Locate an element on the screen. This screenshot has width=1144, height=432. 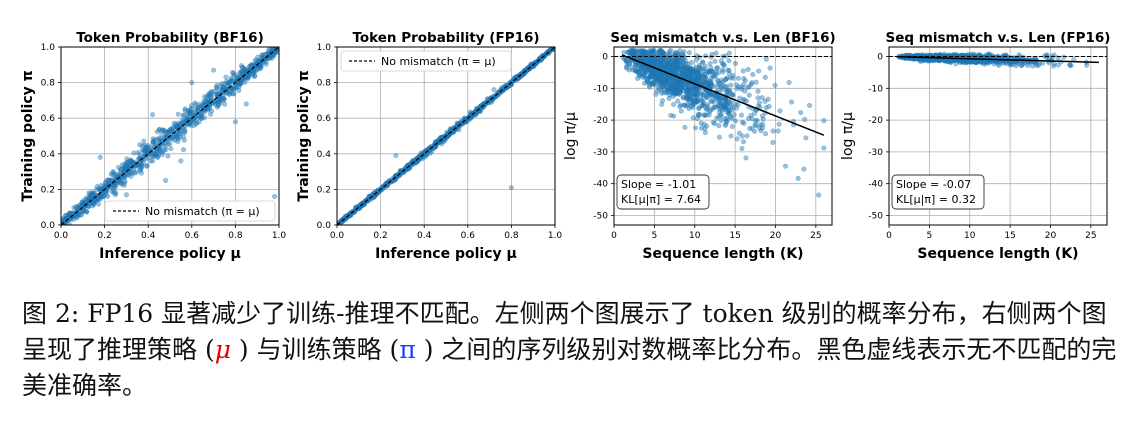
x-tick-label: 5 is located at coordinates (655, 236).